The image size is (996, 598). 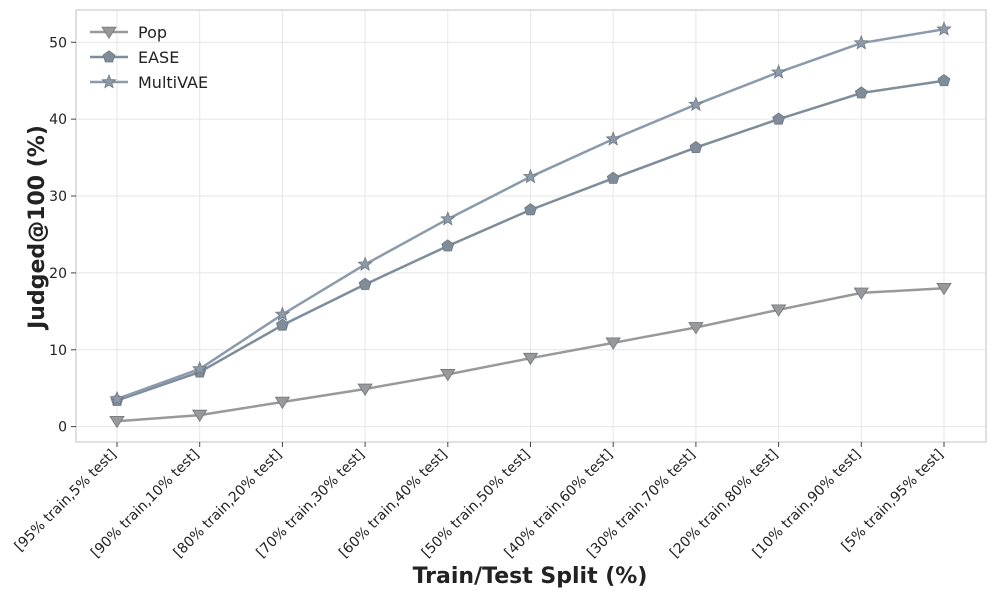 I want to click on legend-label-ease: EASE, so click(x=158, y=57).